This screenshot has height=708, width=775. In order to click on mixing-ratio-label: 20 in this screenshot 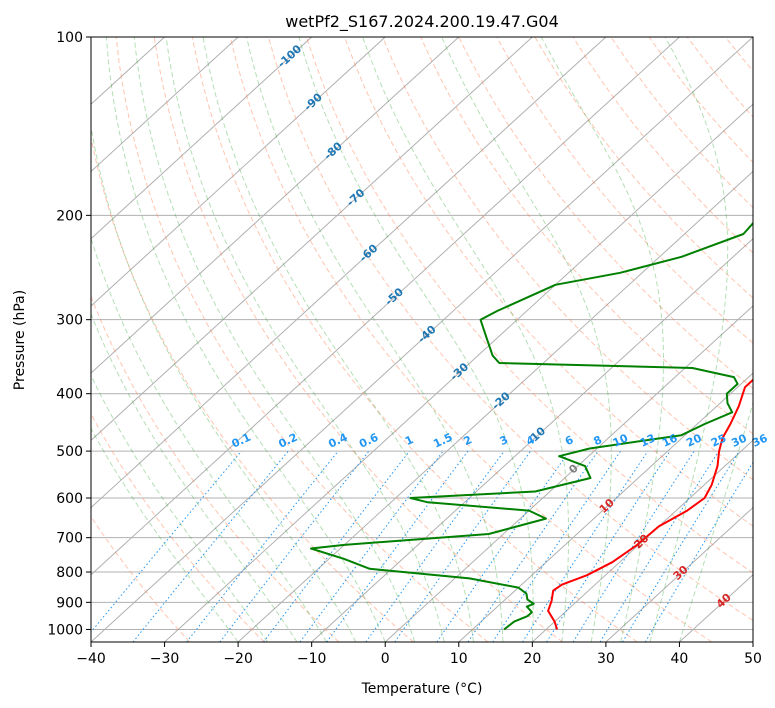, I will do `click(694, 440)`.